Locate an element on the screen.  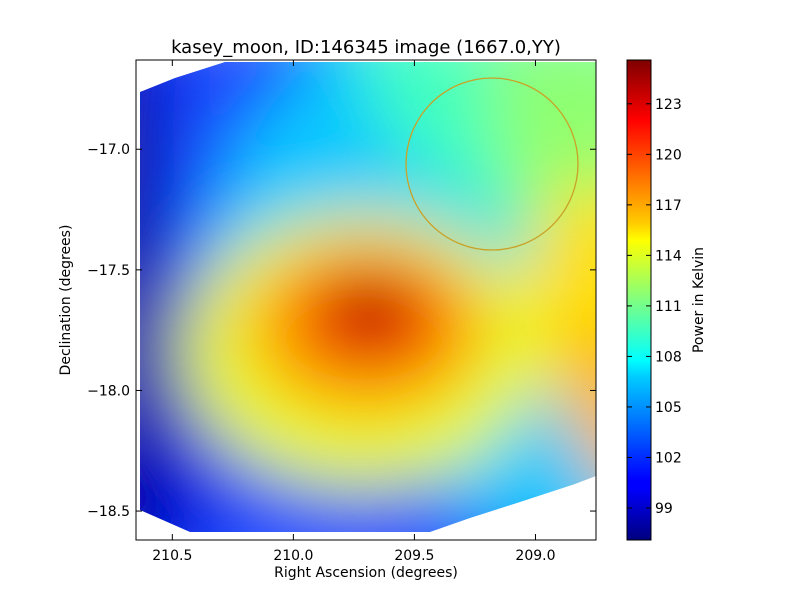
y-tick-label: −18.5 is located at coordinates (108, 512).